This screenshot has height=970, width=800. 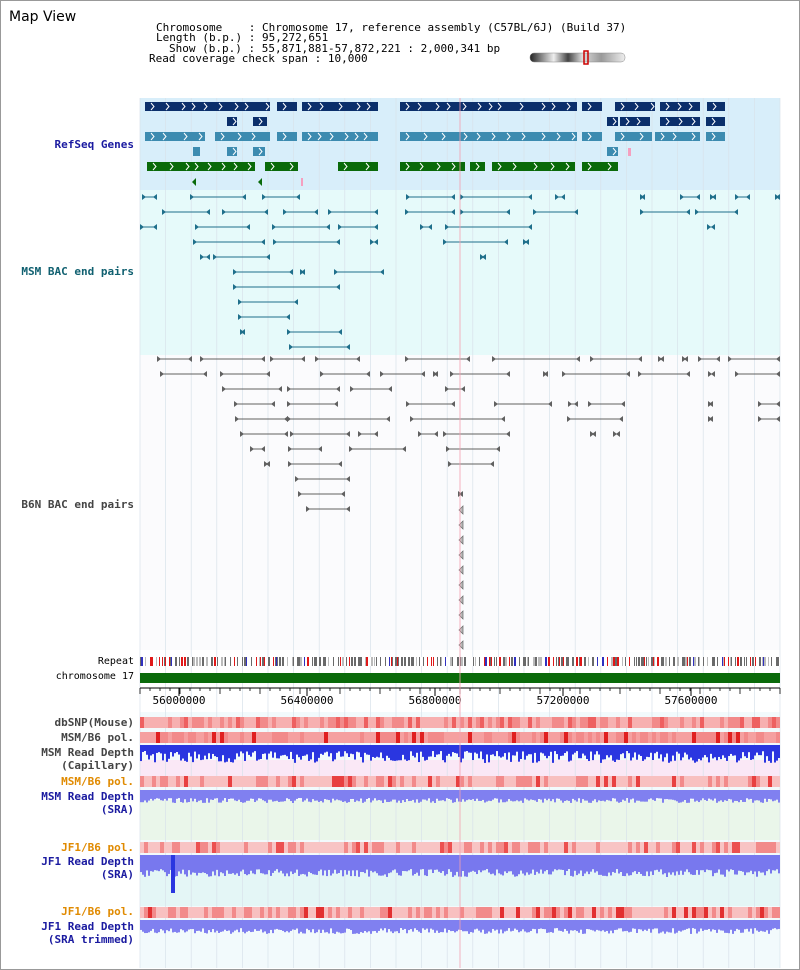 I want to click on msm-bac-pair-features, so click(x=460, y=272).